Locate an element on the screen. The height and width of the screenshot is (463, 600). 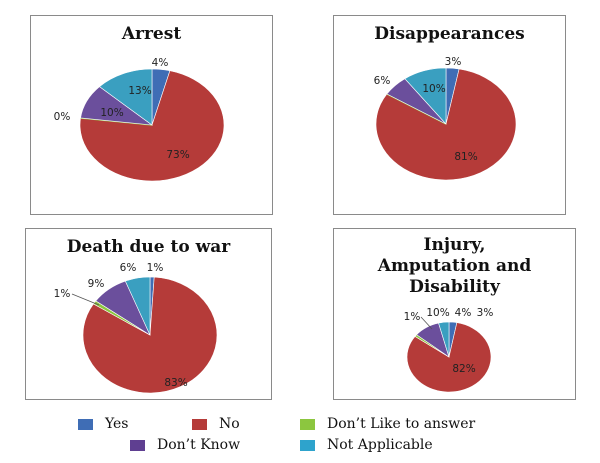
legend-label: No is located at coordinates (229, 424).